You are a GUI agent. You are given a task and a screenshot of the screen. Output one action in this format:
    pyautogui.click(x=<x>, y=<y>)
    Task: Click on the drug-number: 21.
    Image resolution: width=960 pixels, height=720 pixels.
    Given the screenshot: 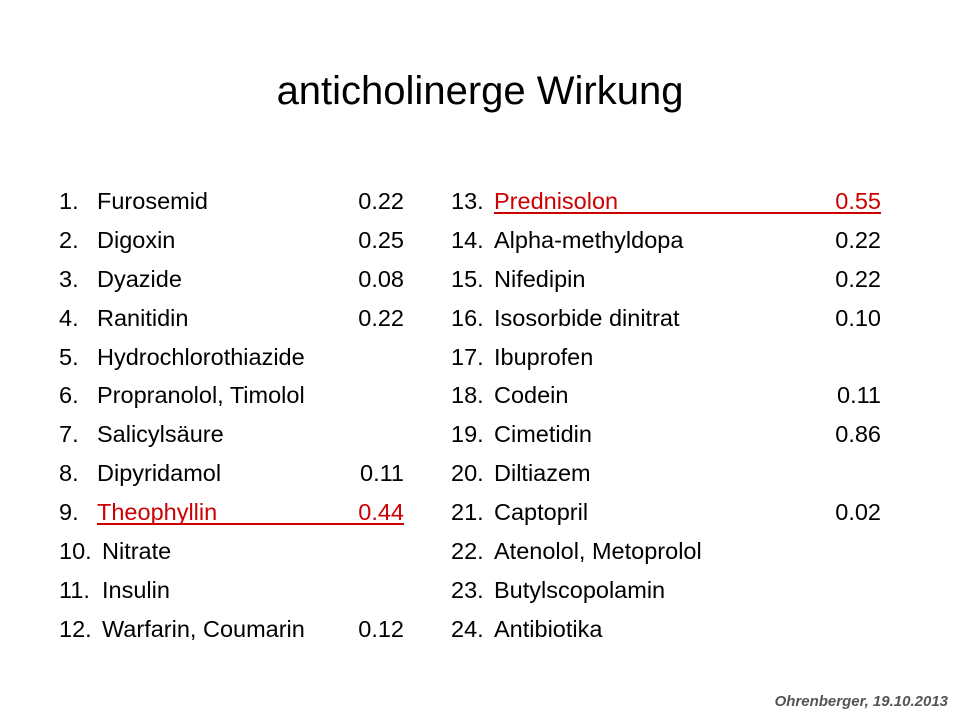 What is the action you would take?
    pyautogui.click(x=467, y=512)
    